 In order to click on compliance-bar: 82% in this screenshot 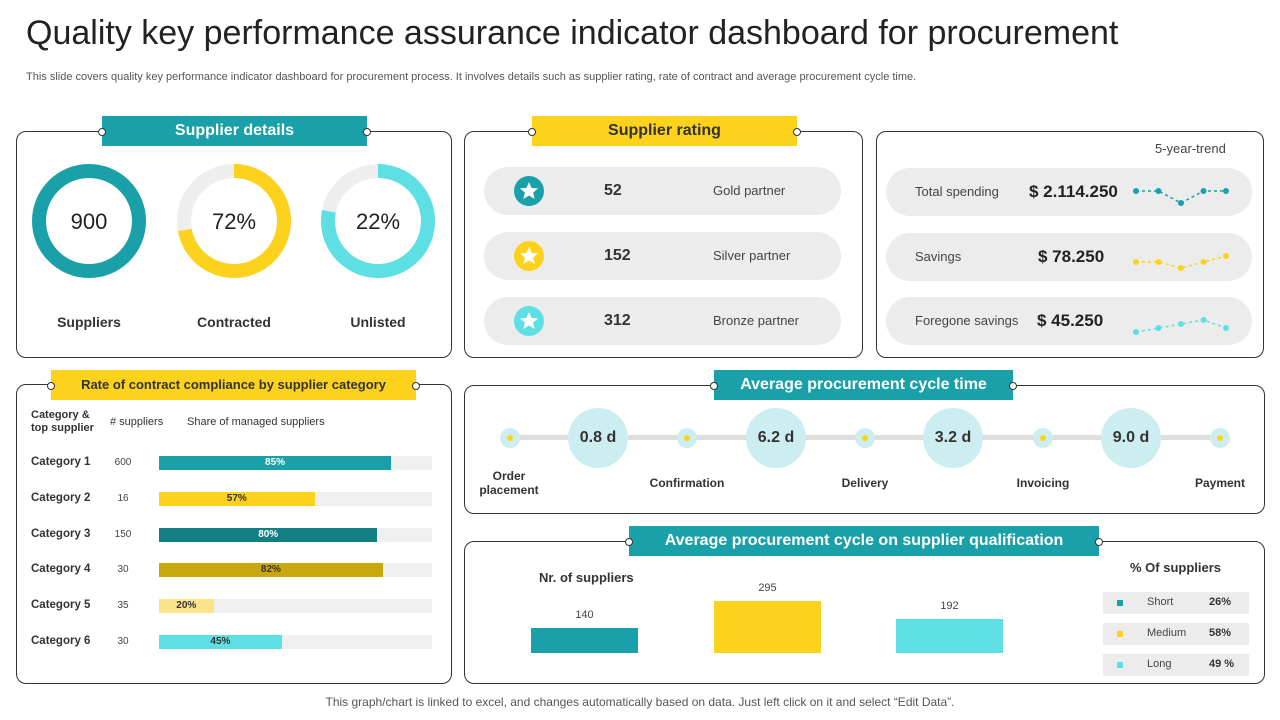, I will do `click(271, 570)`.